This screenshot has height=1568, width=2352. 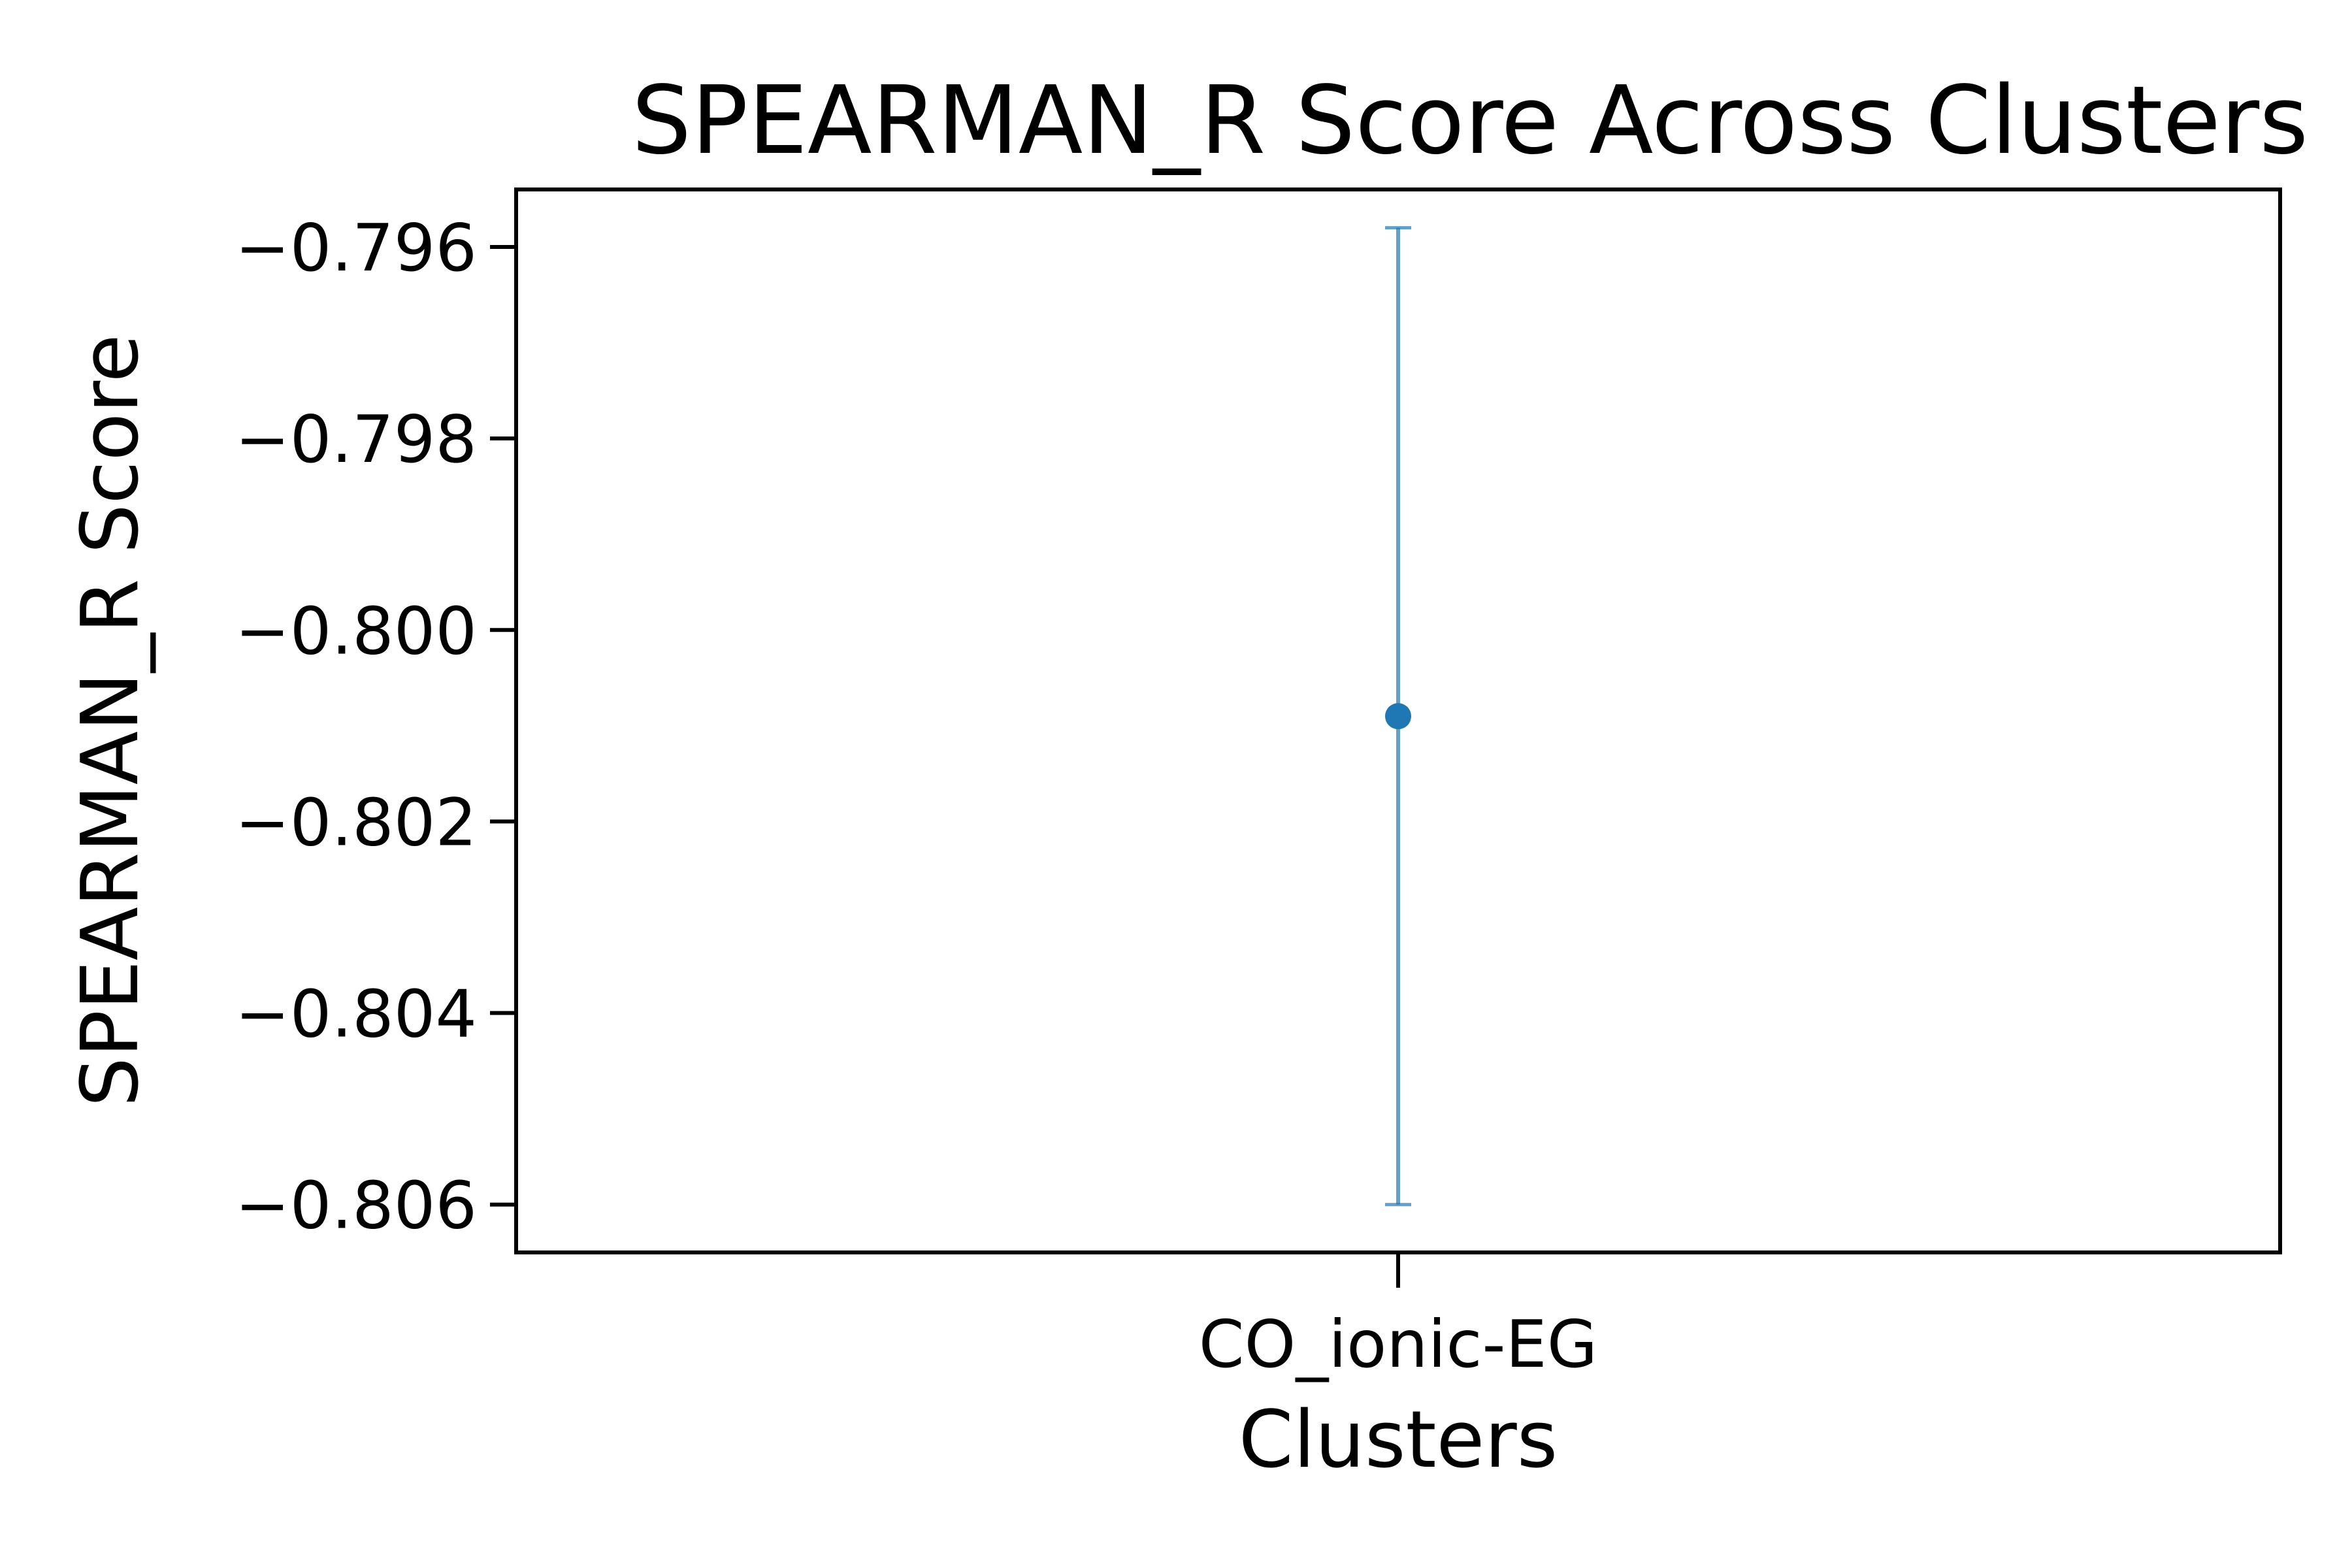 I want to click on y-axis-label: SPEARMAN_R Score, so click(x=110, y=721).